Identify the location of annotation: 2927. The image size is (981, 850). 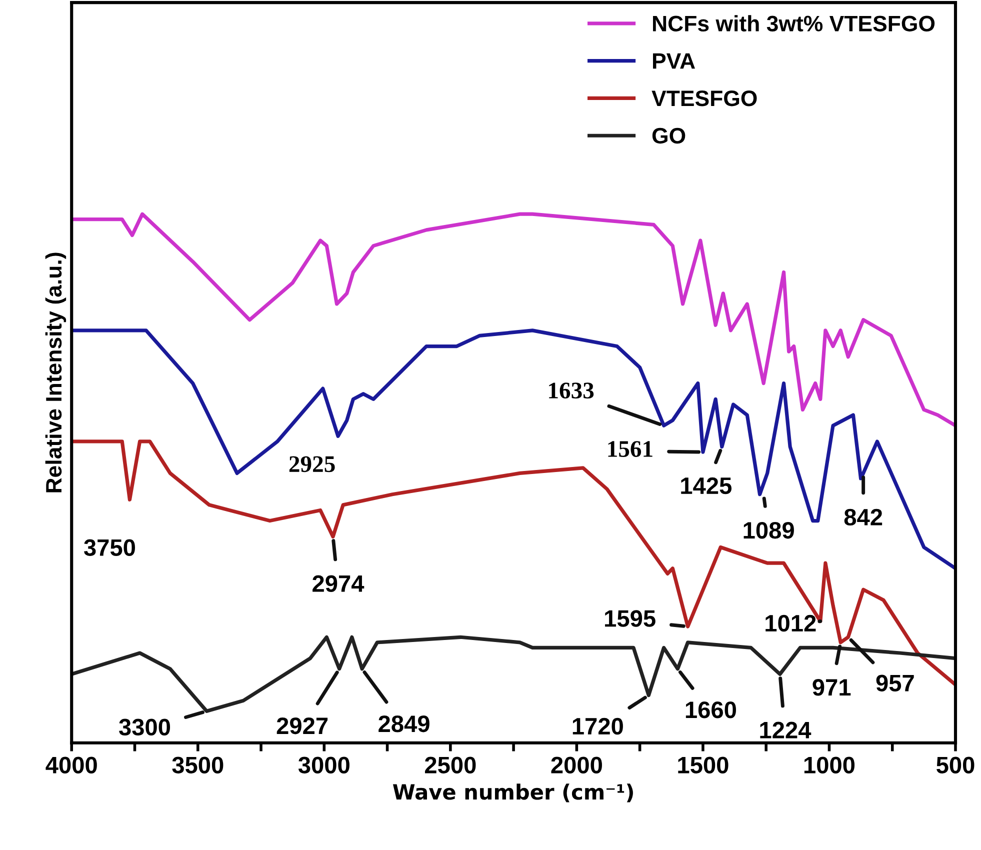
(302, 725).